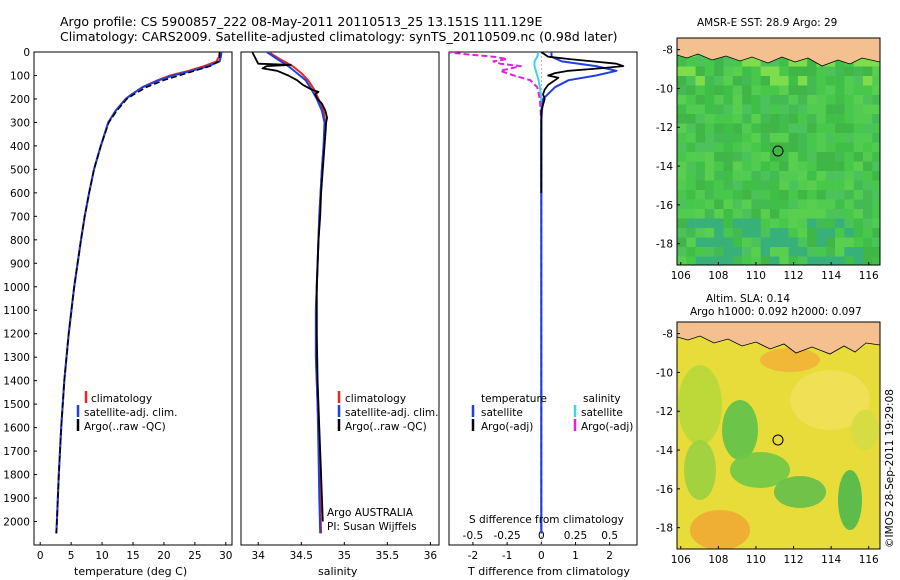 The height and width of the screenshot is (580, 900). Describe the element at coordinates (16, 523) in the screenshot. I see `depth-tick-label: 2000` at that location.